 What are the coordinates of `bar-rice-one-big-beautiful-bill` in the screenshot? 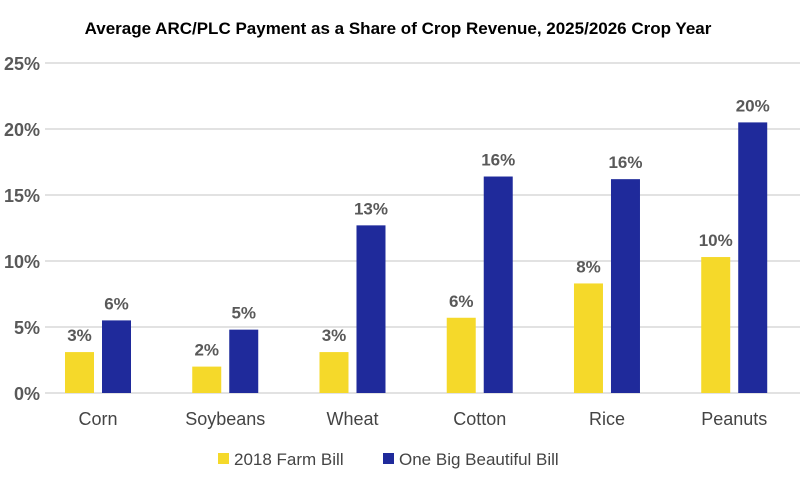 It's located at (625, 286).